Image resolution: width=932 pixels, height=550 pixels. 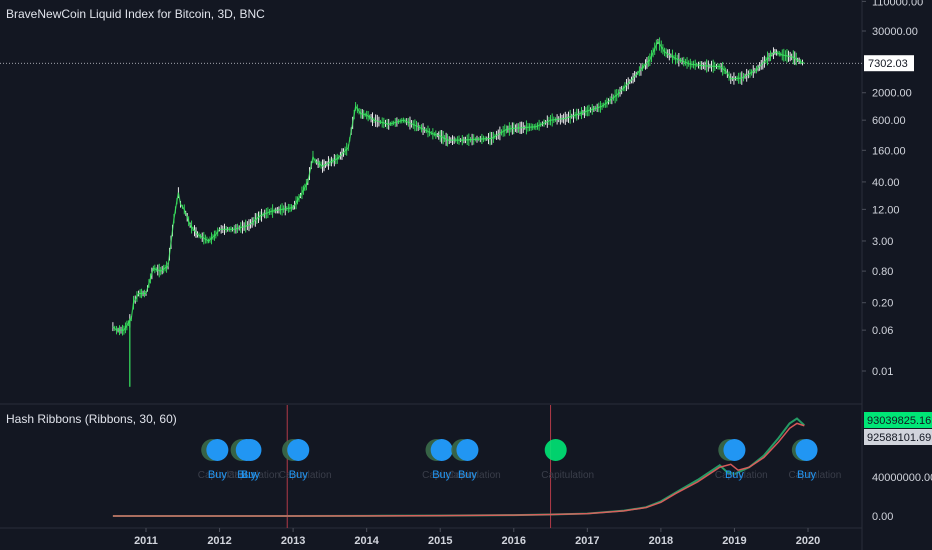 I want to click on ribbon-fast-label: 93039825.16, so click(x=899, y=421).